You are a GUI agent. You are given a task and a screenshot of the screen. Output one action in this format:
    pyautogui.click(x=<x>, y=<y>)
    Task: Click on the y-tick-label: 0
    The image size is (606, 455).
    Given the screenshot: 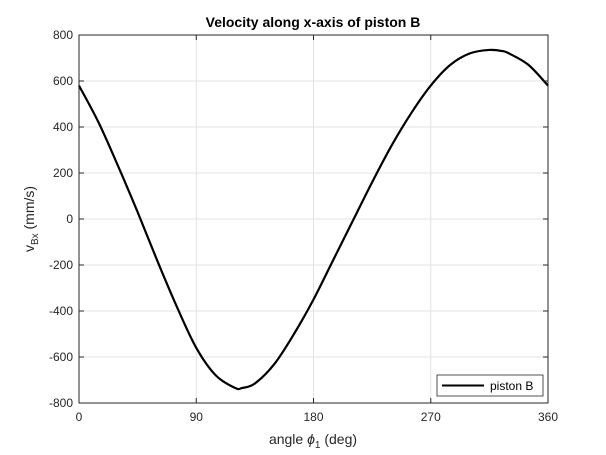 What is the action you would take?
    pyautogui.click(x=69, y=219)
    